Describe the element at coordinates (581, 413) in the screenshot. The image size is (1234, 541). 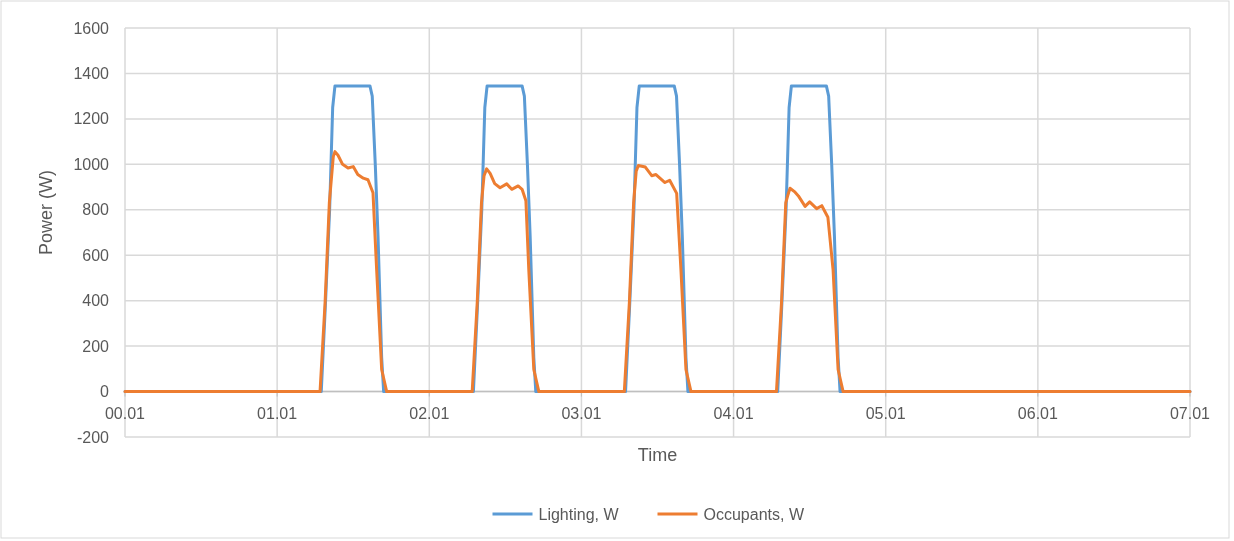
I see `x-tick-label: 03.01` at that location.